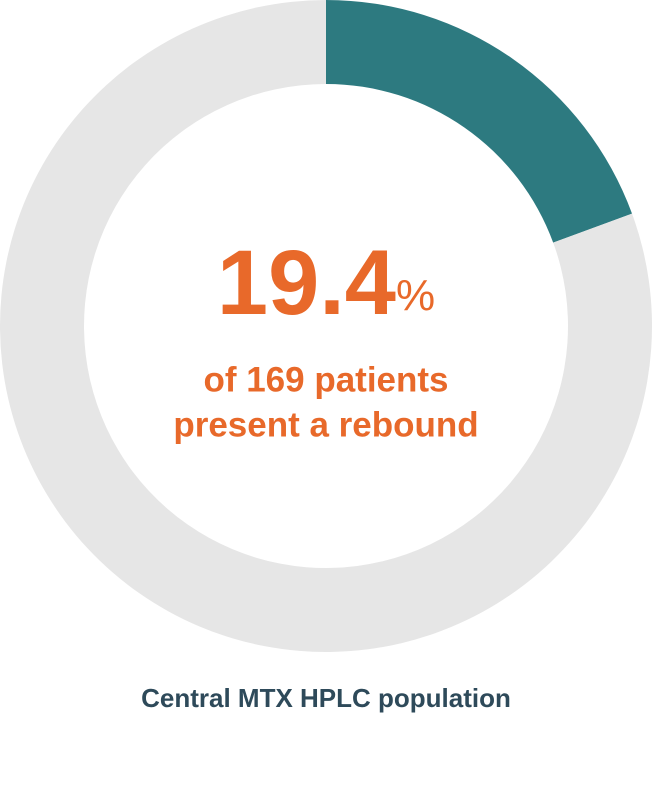 The image size is (653, 787). What do you see at coordinates (325, 424) in the screenshot?
I see `annotation: present a rebound` at bounding box center [325, 424].